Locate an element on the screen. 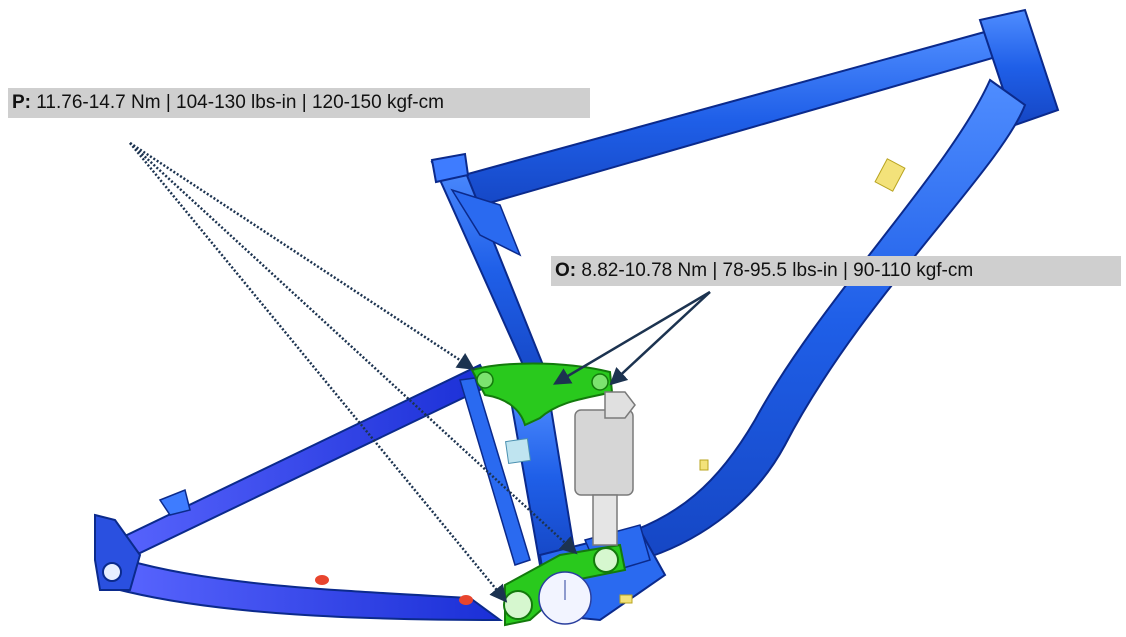 Image resolution: width=1126 pixels, height=637 pixels. top-tube is located at coordinates (724, 120).